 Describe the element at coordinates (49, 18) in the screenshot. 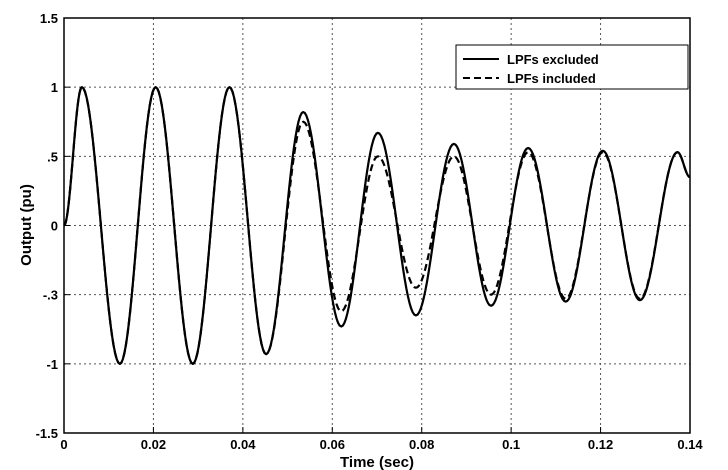

I see `y-tick-label: 1.5` at that location.